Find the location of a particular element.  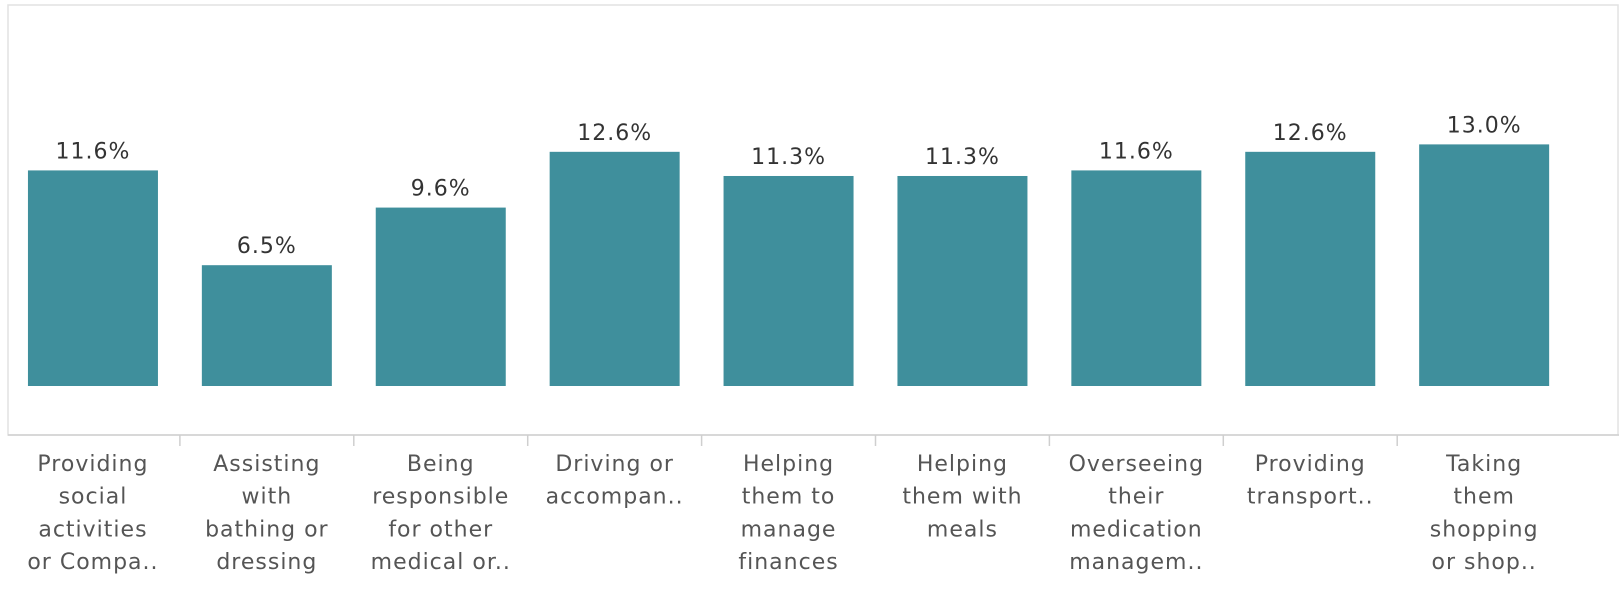

x-tick-label: medical or.. is located at coordinates (441, 562).